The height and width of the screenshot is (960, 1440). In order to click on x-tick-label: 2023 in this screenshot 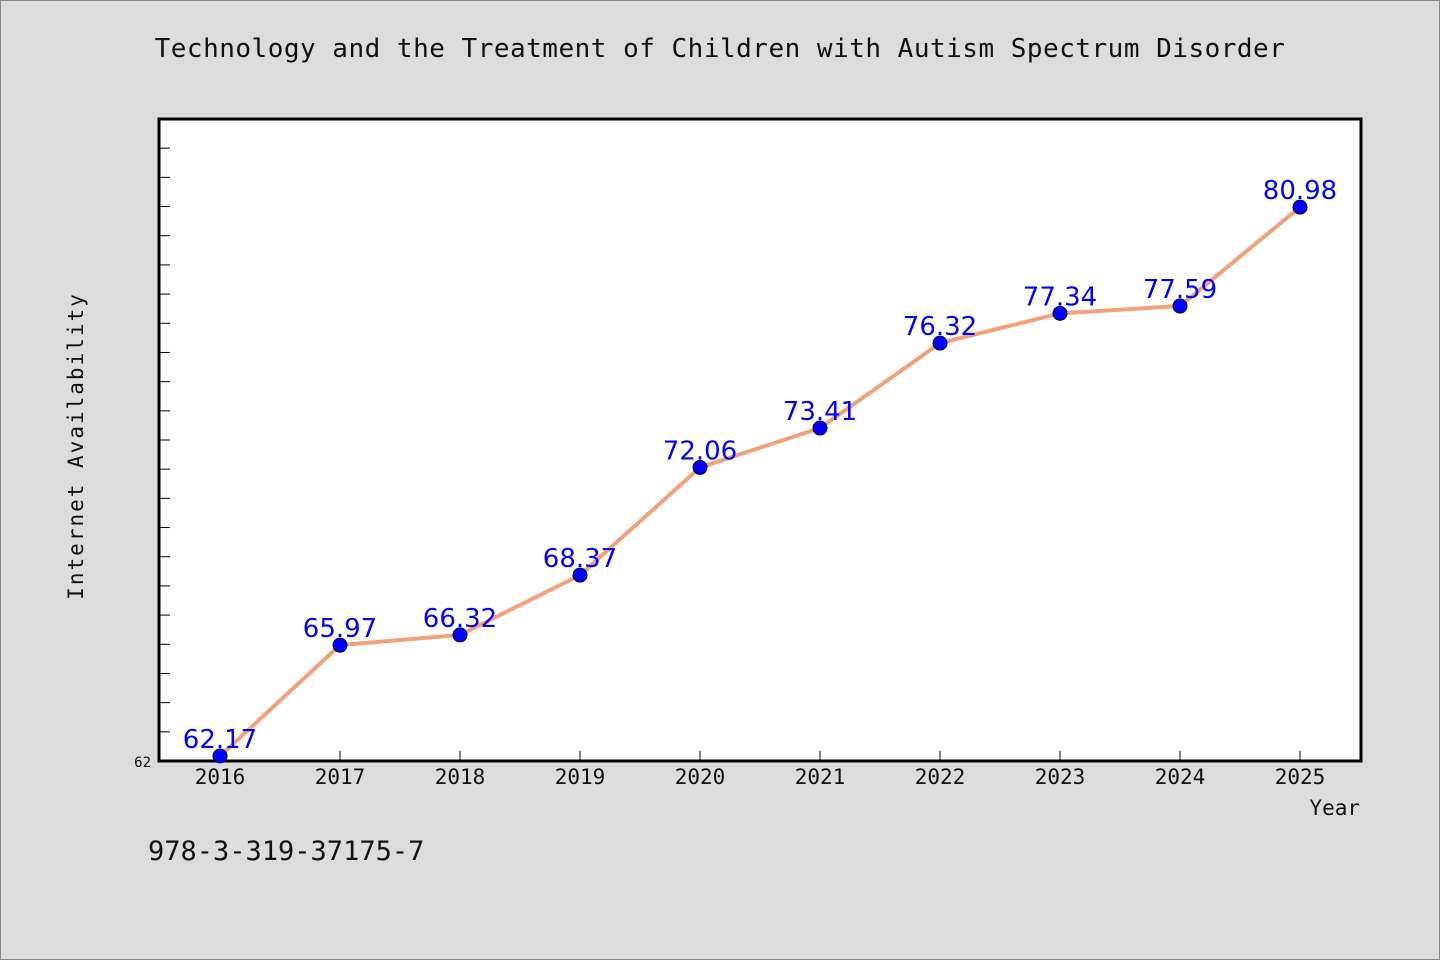, I will do `click(1060, 777)`.